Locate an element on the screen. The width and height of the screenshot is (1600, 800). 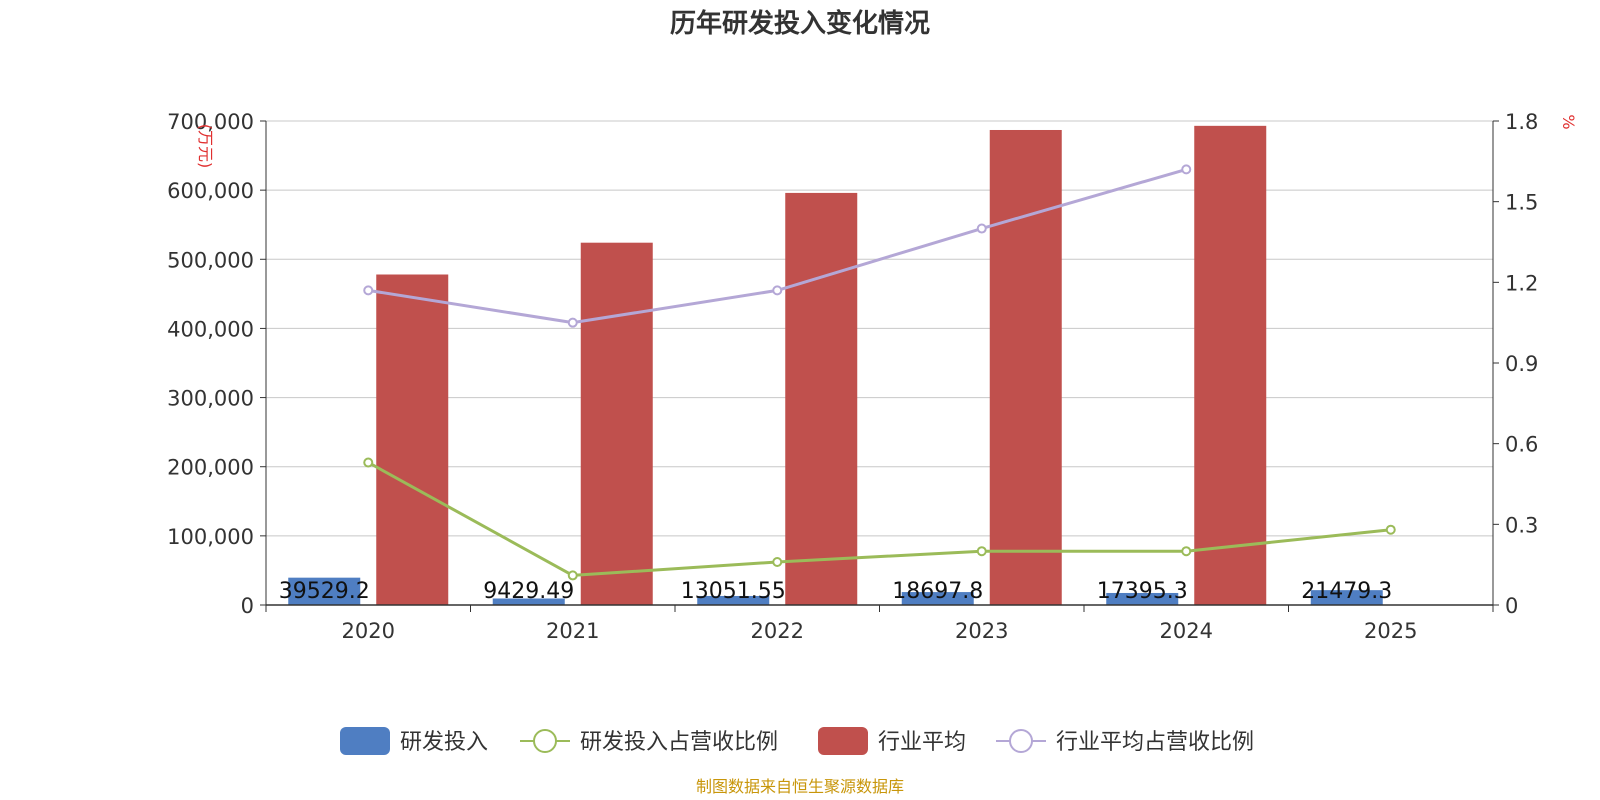
legend: 研发投入 研发投入占营收比例 行业平均 行业平均占营收比例 is located at coordinates (797, 741).